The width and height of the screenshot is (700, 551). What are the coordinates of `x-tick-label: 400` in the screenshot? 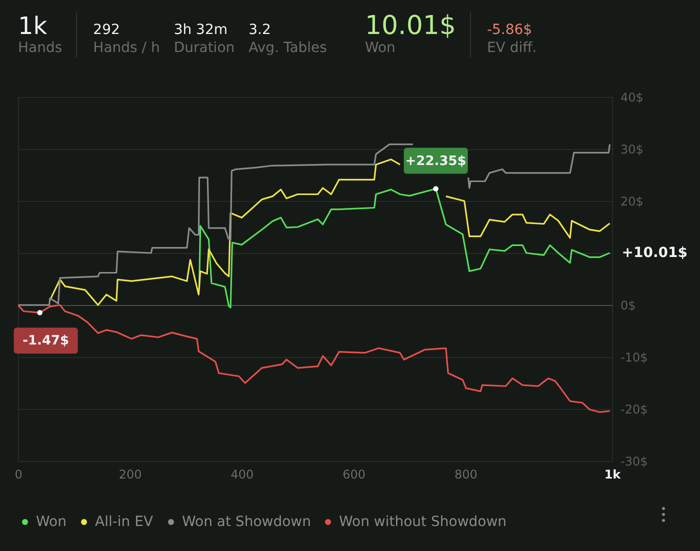 It's located at (242, 475).